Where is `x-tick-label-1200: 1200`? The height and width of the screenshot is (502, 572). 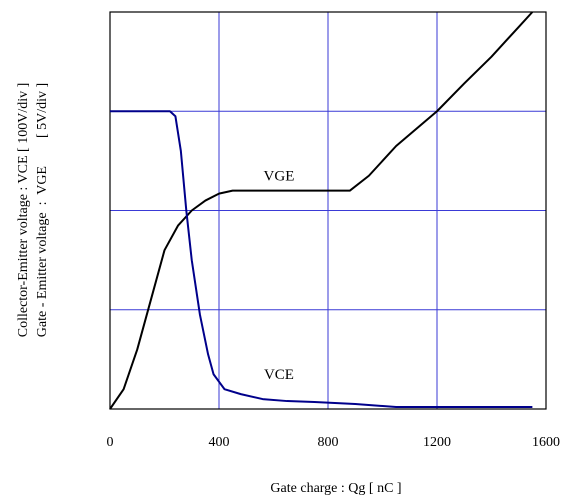 x-tick-label-1200: 1200 is located at coordinates (437, 442).